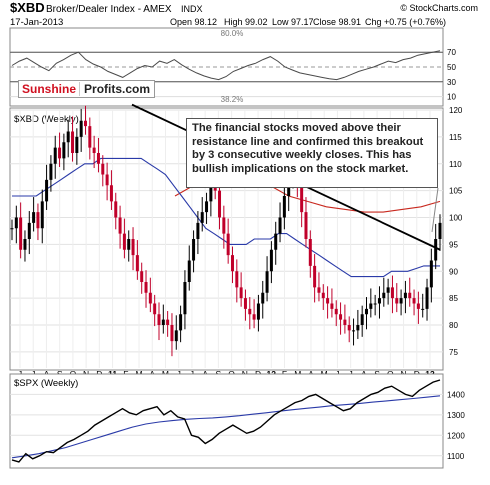 This screenshot has width=490, height=485. I want to click on chart-index-name: Broker/Dealer Index - AMEX, so click(109, 9).